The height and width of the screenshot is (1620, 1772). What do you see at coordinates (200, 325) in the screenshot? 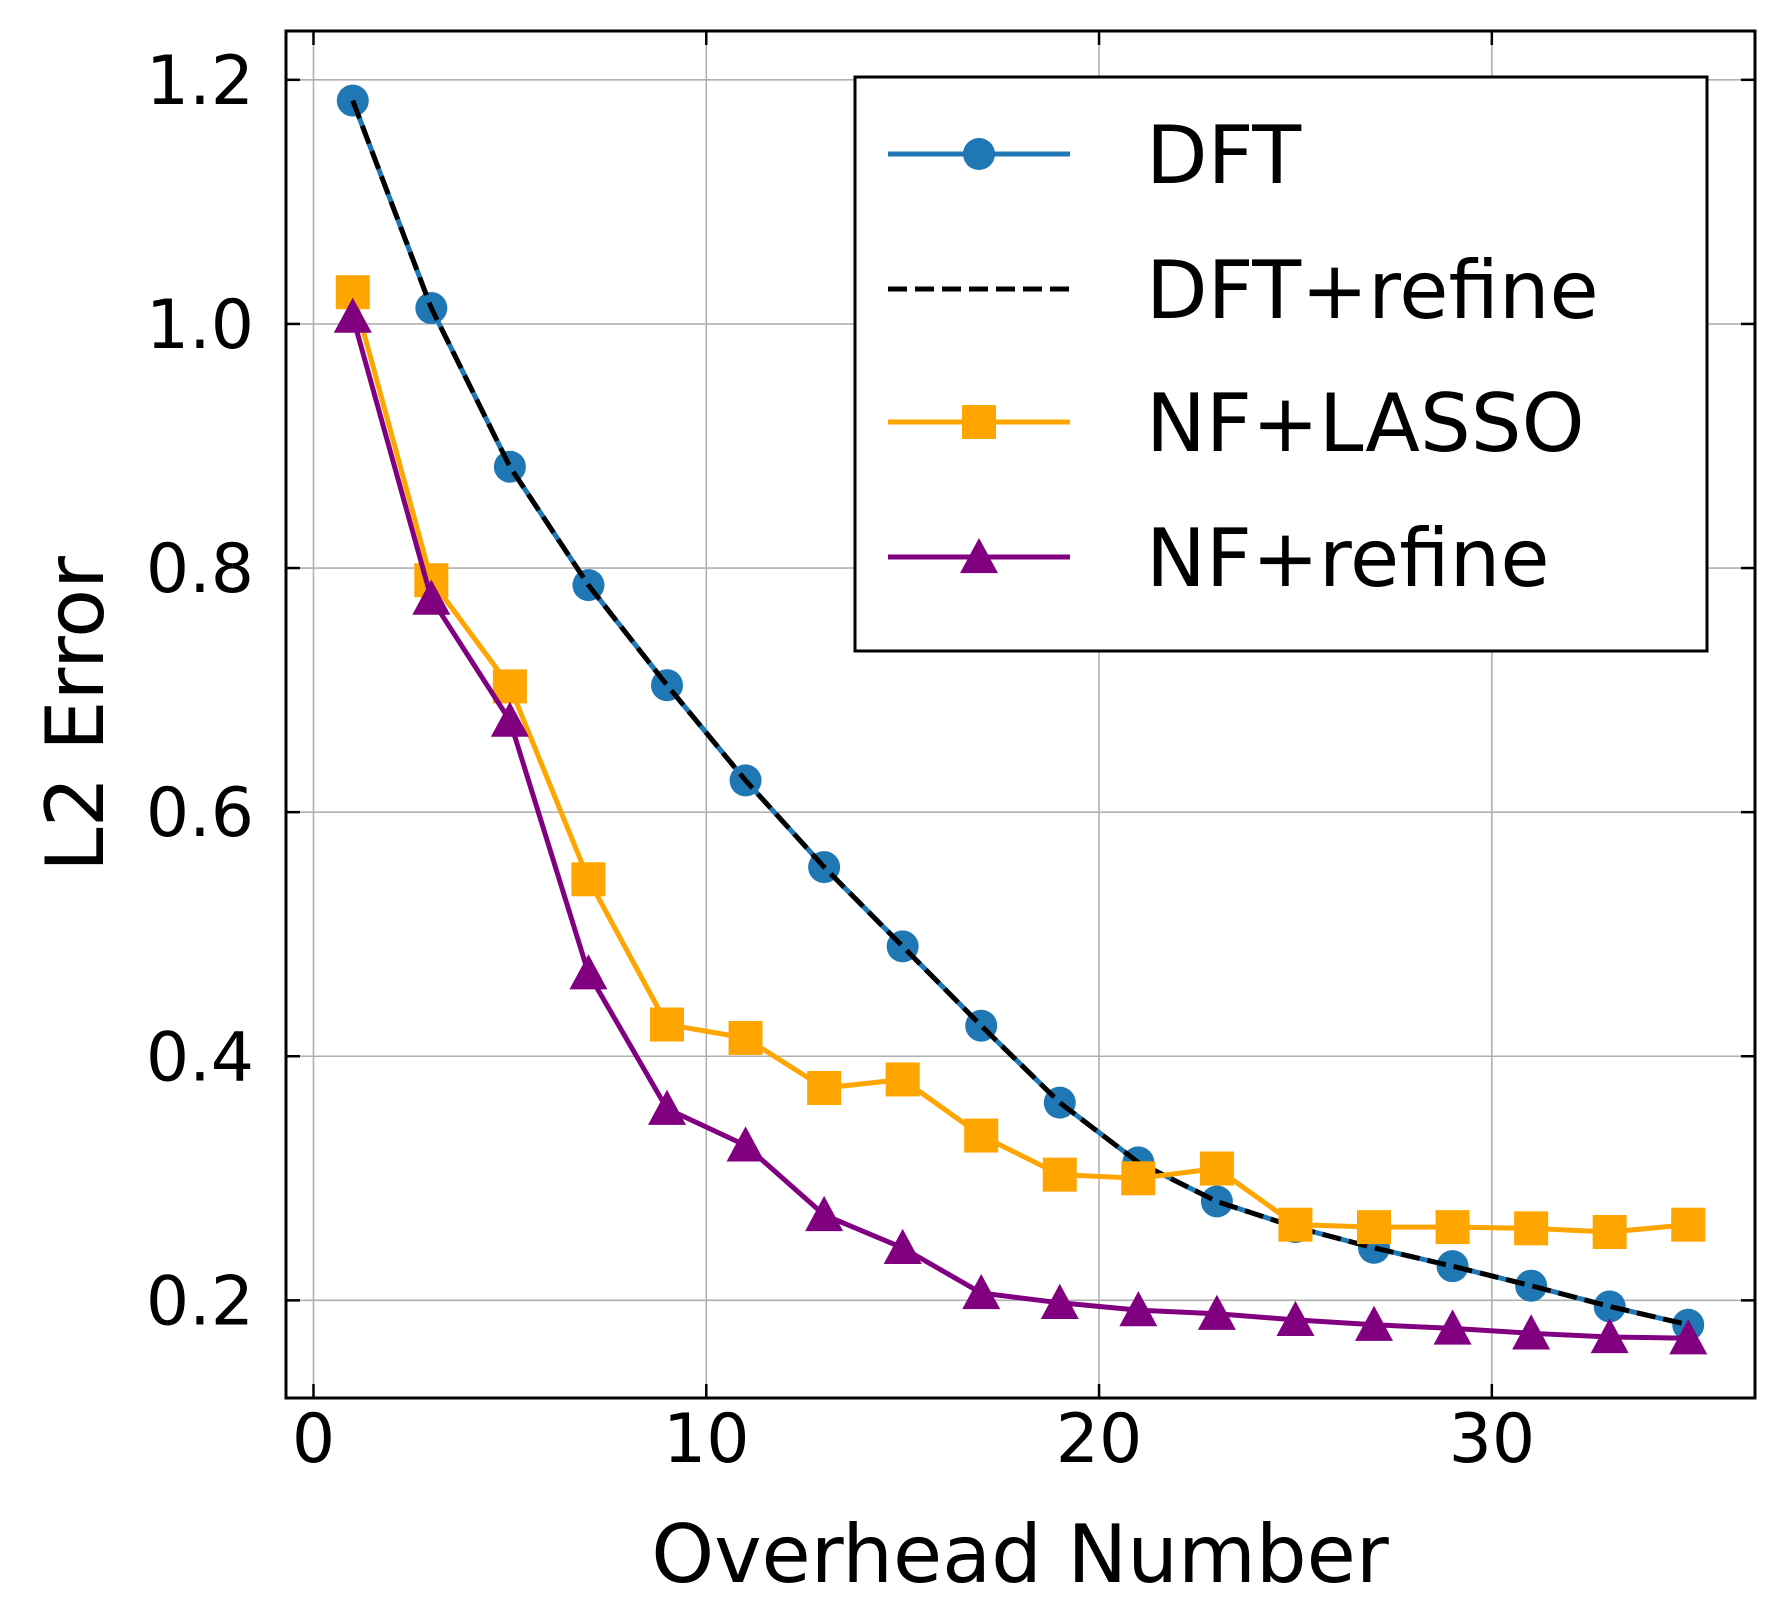
I see `y-tick-label: 1.0` at bounding box center [200, 325].